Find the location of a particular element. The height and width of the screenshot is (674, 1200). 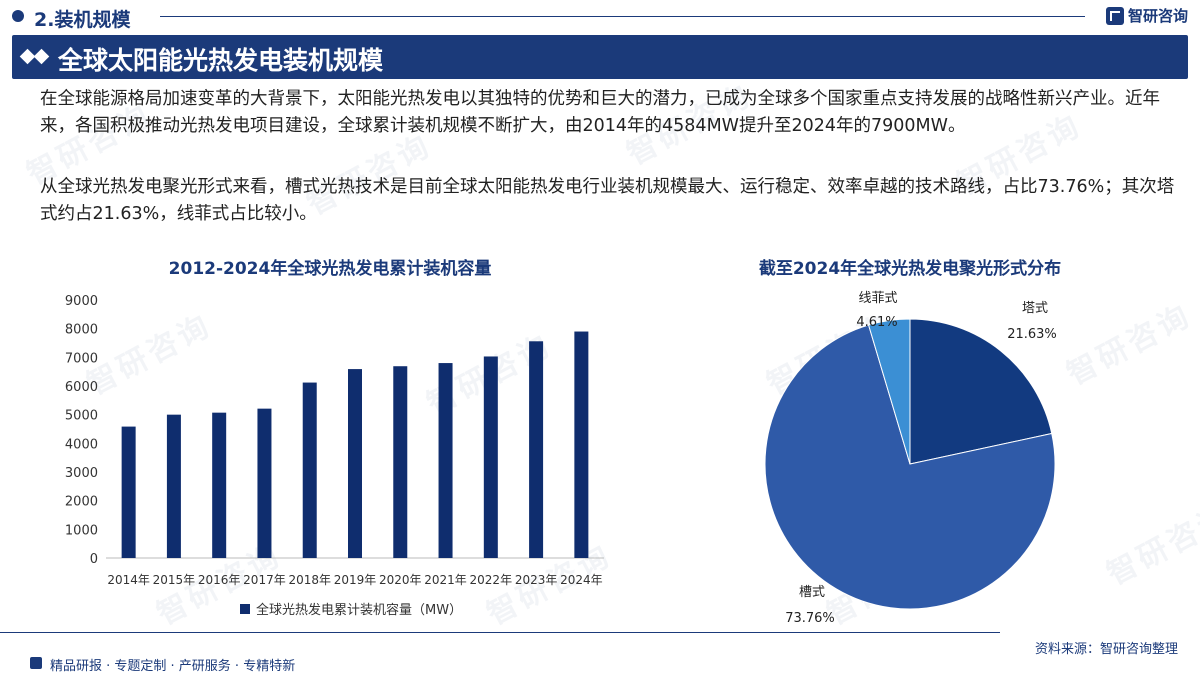

legend-swatch is located at coordinates (245, 609).